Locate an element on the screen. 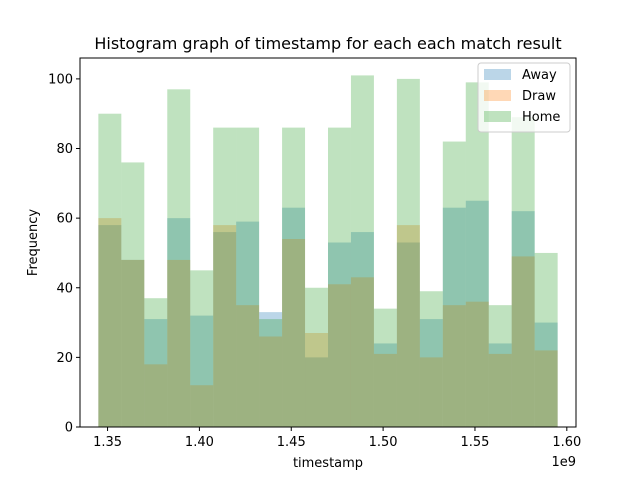 The height and width of the screenshot is (480, 640). legend-label-away: Away is located at coordinates (539, 75).